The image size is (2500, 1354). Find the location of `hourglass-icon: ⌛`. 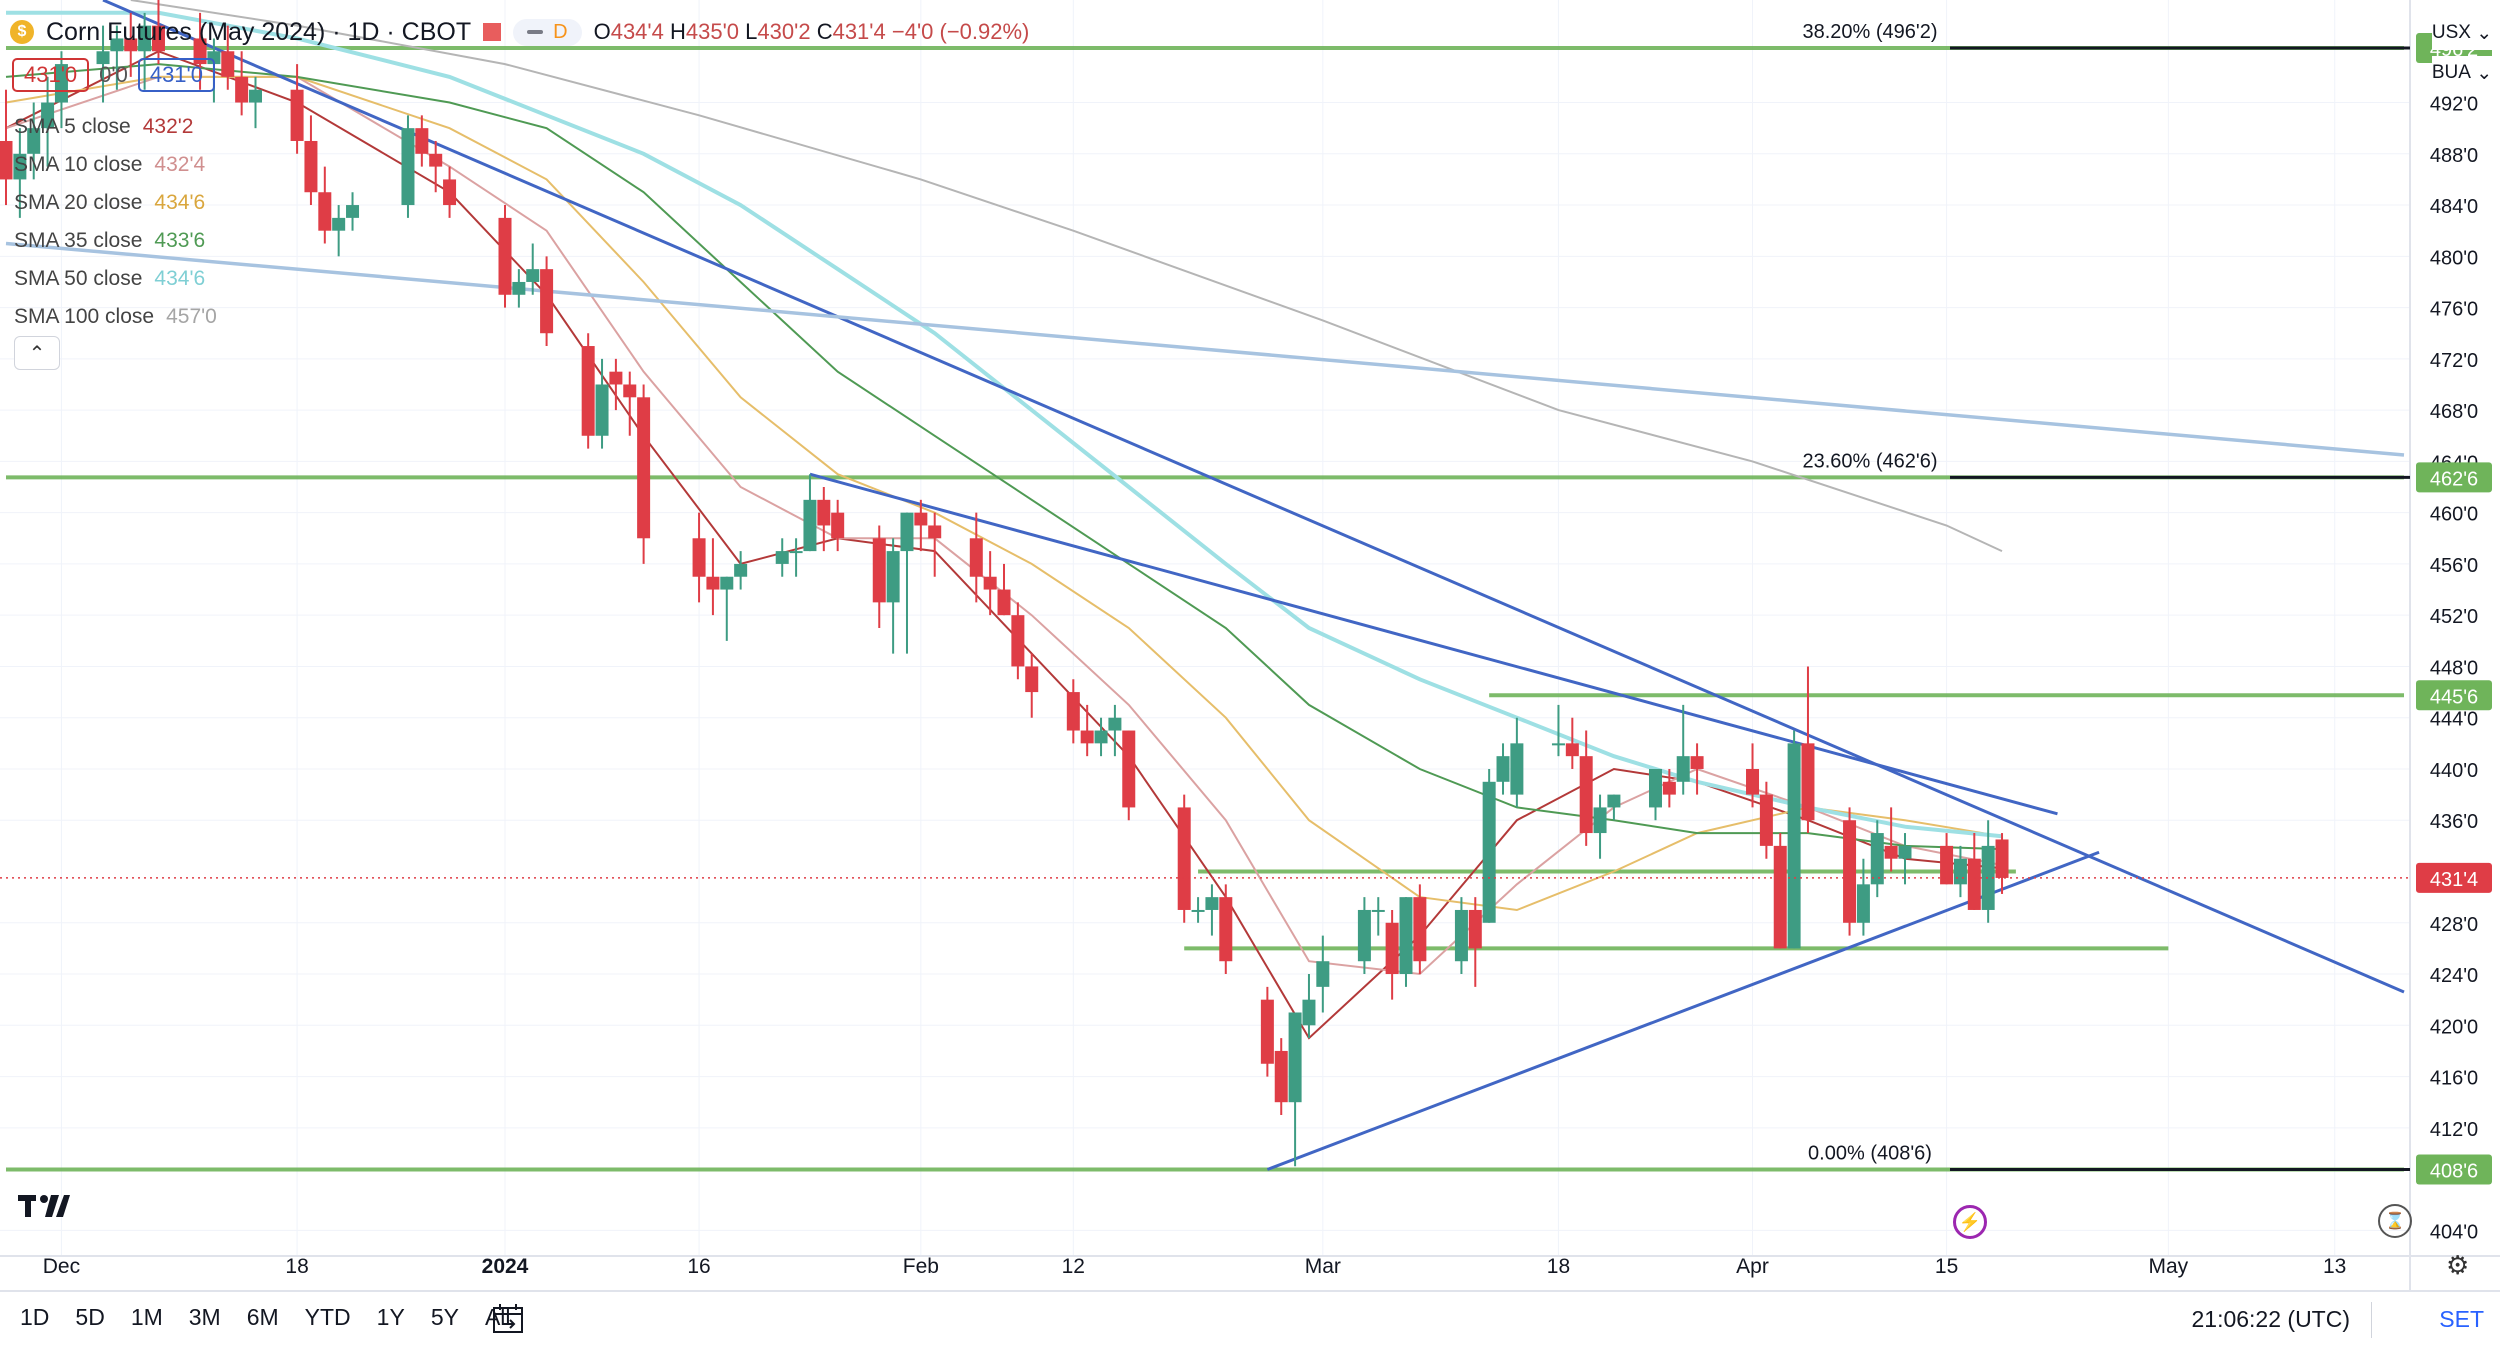

hourglass-icon: ⌛ is located at coordinates (2395, 1221).